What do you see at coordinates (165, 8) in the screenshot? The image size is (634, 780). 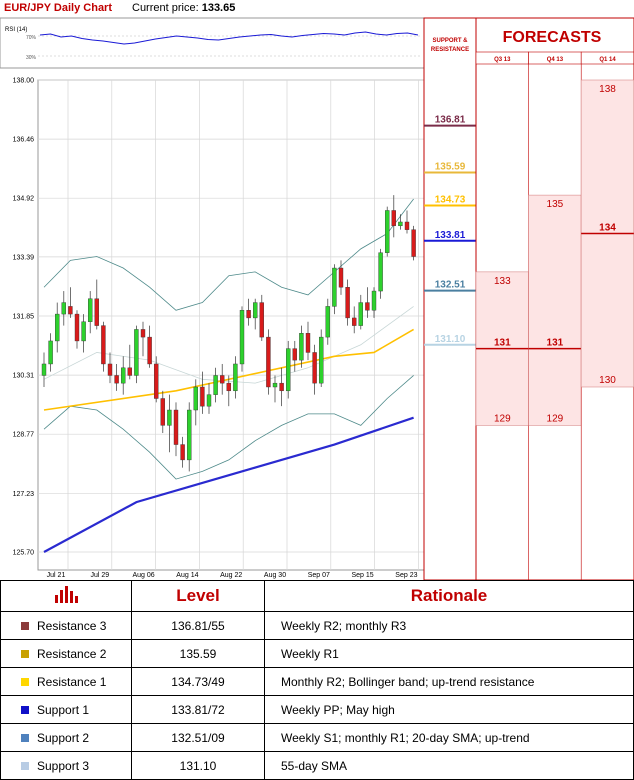 I see `current-price-label: Current price:` at bounding box center [165, 8].